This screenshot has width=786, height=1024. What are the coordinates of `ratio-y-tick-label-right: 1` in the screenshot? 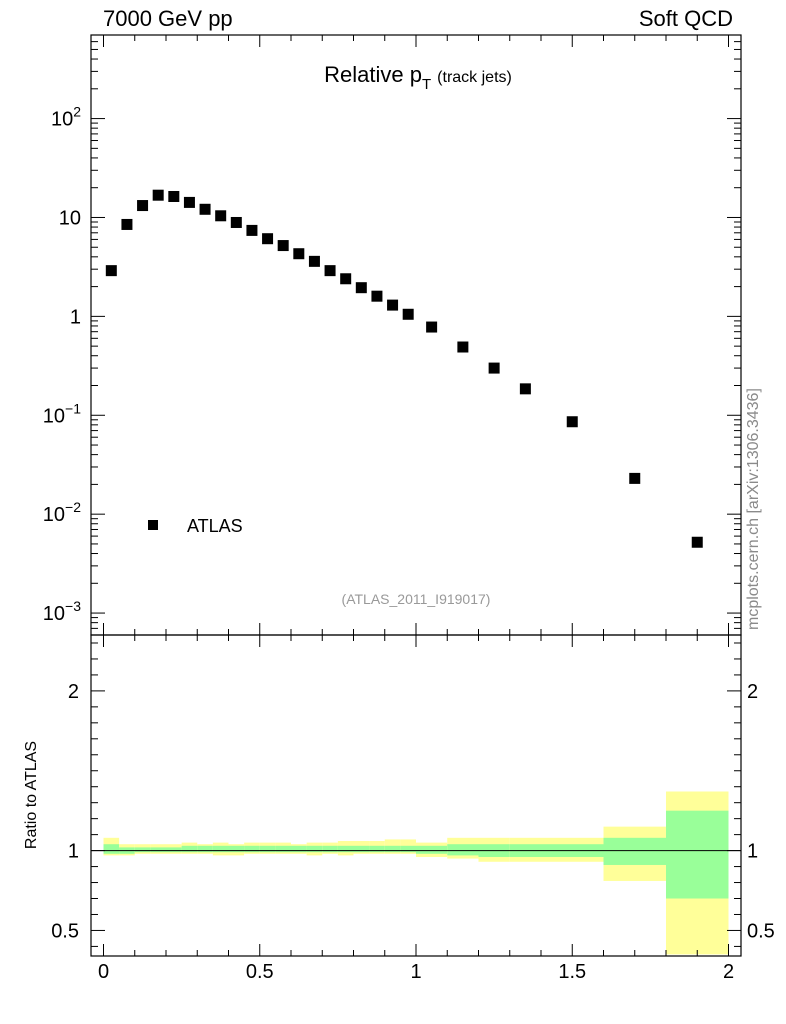 It's located at (752, 852).